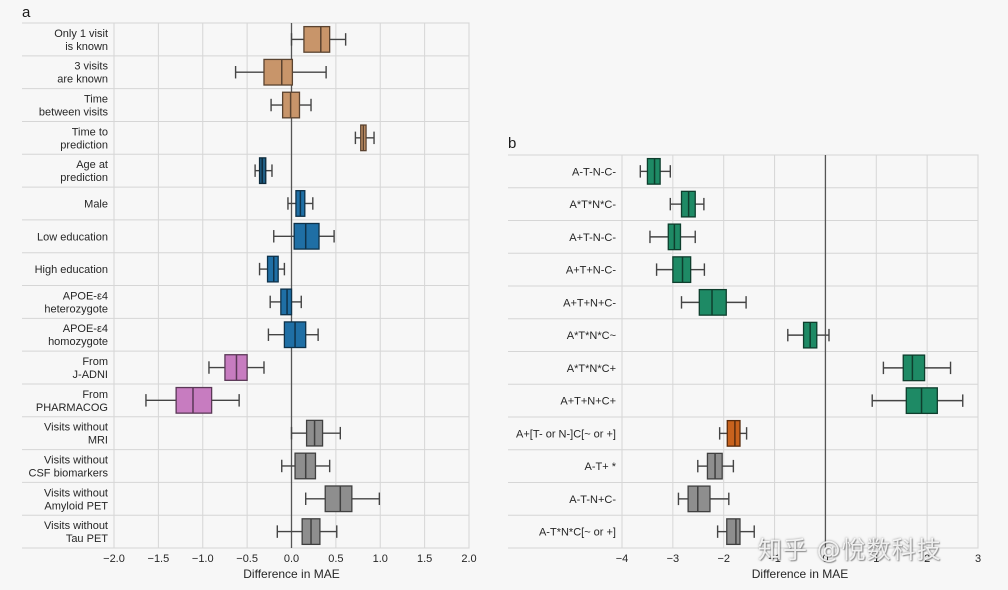 This screenshot has height=590, width=1008. I want to click on panel-letter: a, so click(26, 12).